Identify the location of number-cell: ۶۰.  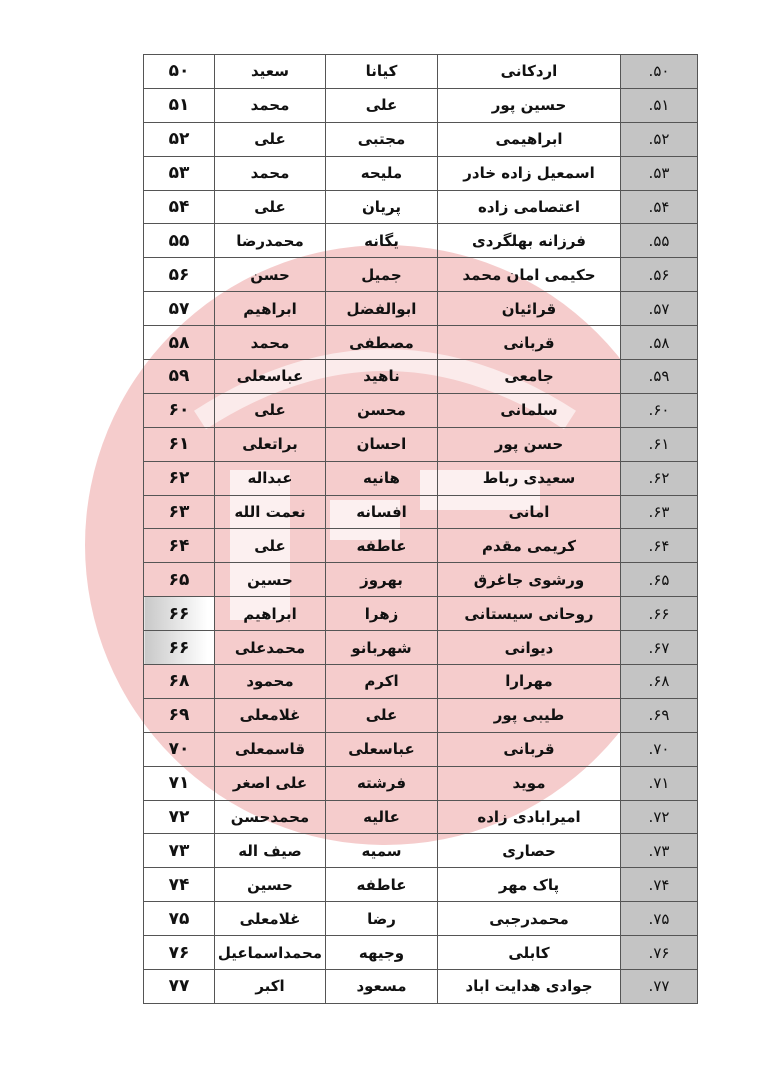
(179, 410).